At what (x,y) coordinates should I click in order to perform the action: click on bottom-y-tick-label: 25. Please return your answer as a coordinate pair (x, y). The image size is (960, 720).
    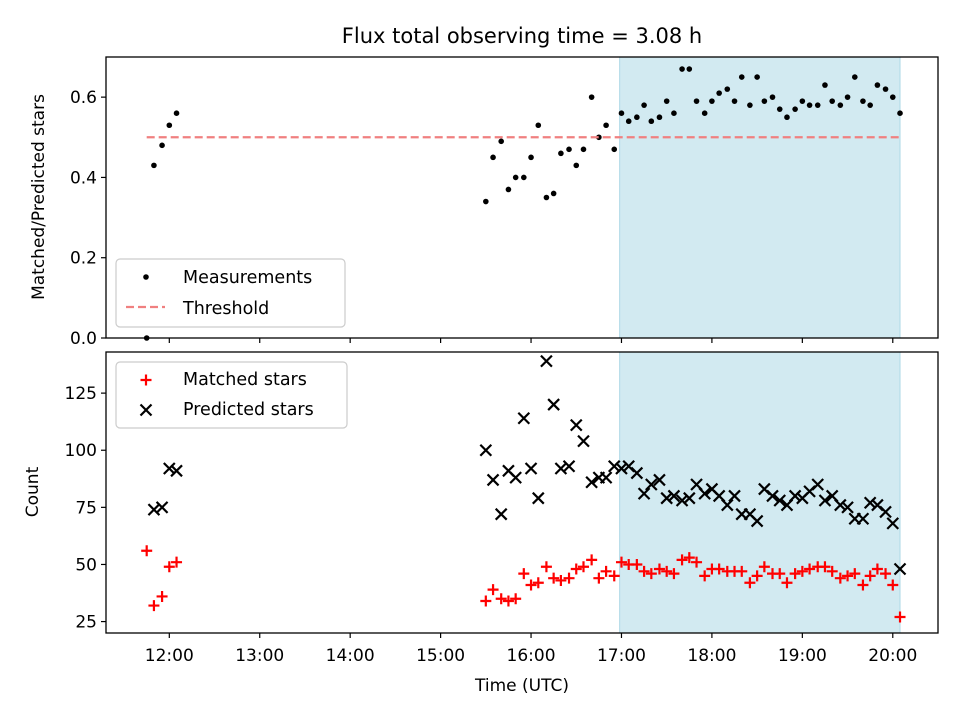
    Looking at the image, I should click on (86, 623).